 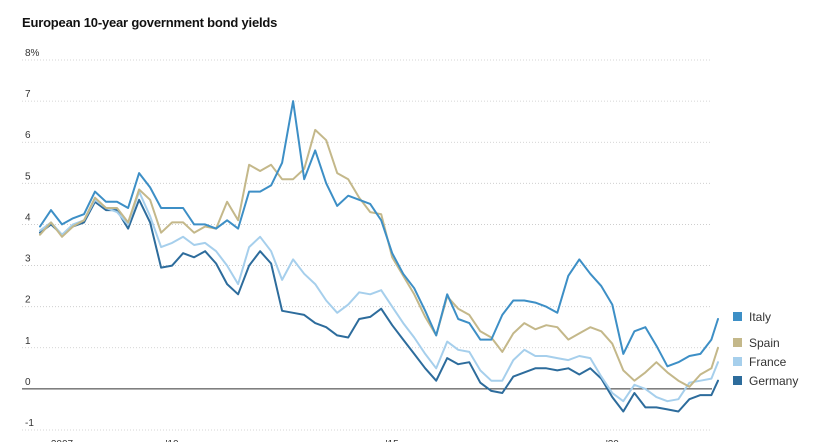 I want to click on y-unit-label: 8%, so click(x=32, y=53).